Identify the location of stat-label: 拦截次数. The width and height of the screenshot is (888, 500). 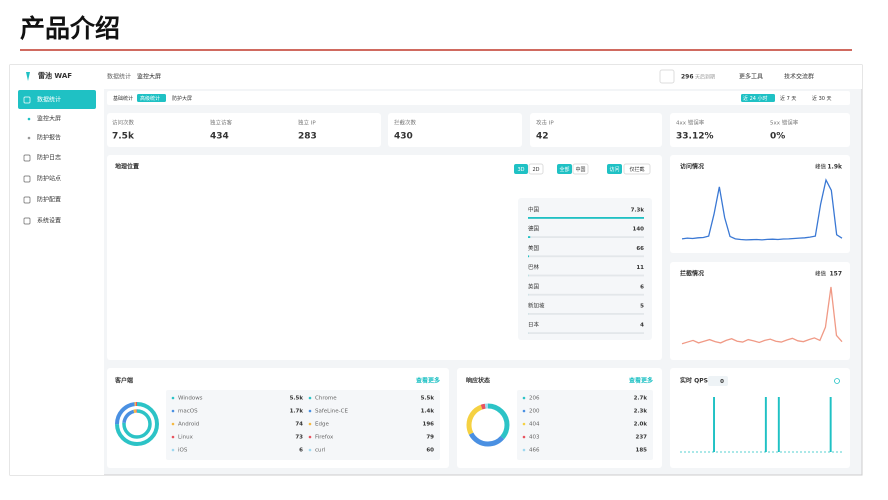
(405, 123).